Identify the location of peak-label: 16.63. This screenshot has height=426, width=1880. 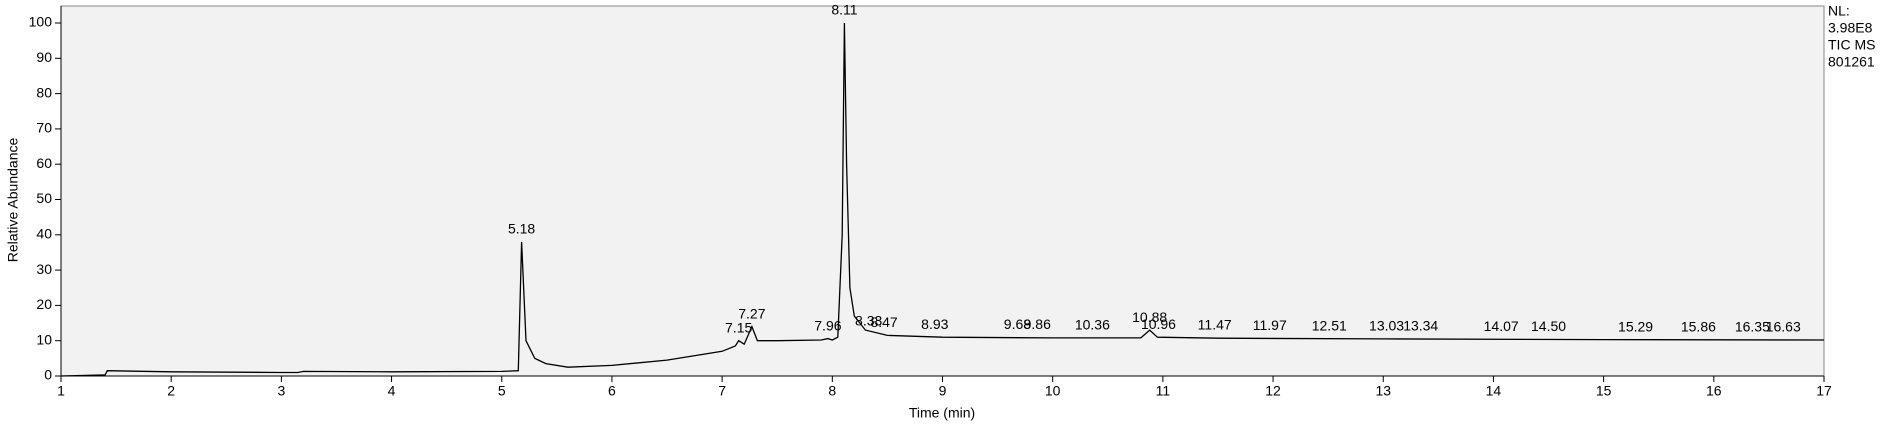
(1783, 327).